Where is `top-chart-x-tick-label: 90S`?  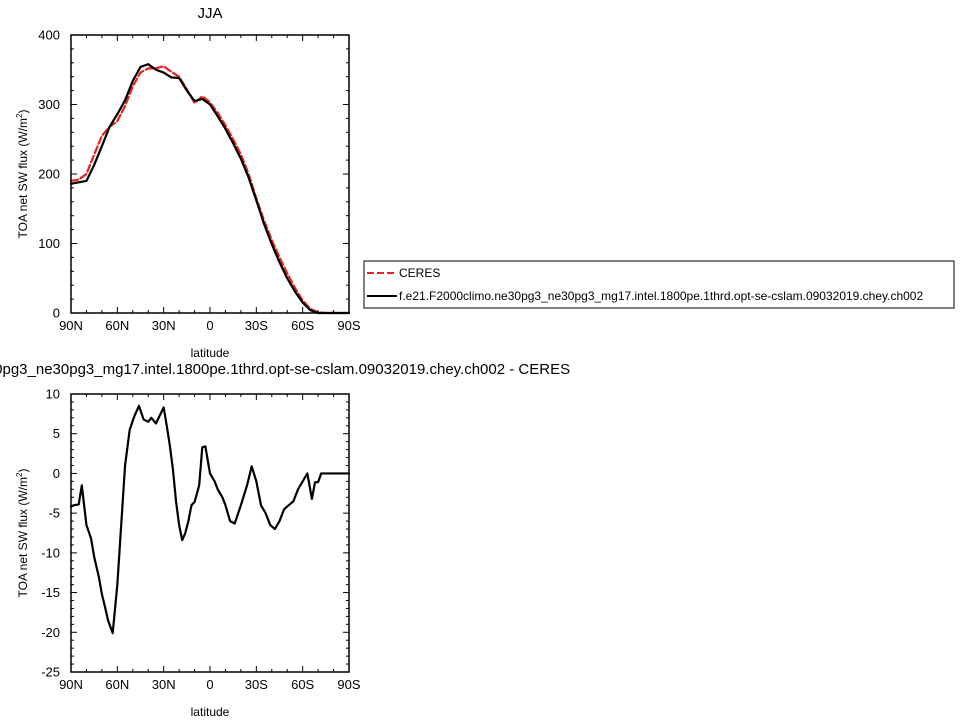 top-chart-x-tick-label: 90S is located at coordinates (348, 325).